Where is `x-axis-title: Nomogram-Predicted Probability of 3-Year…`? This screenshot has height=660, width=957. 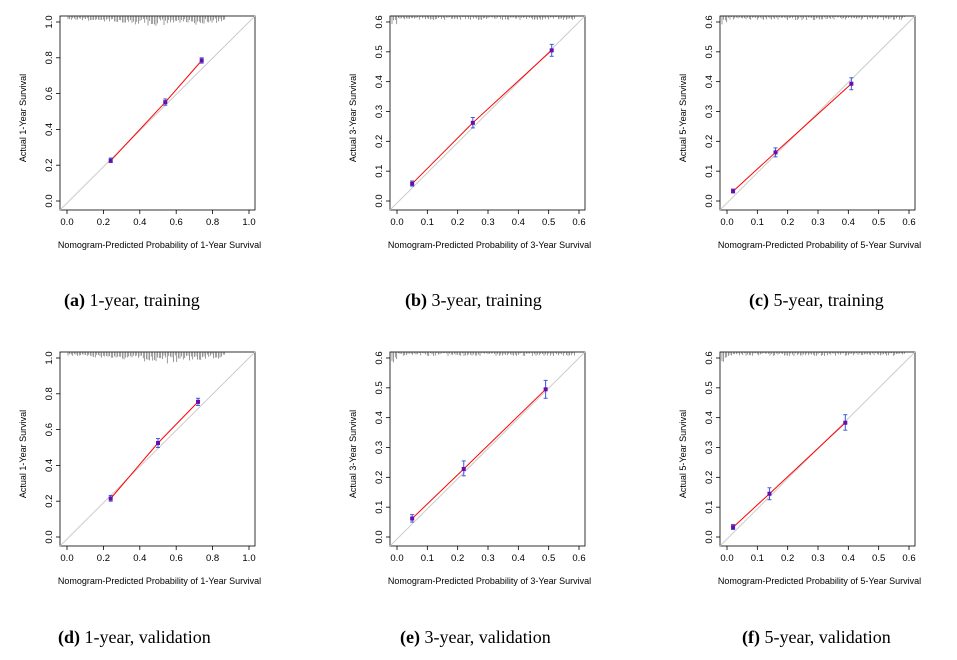
x-axis-title: Nomogram-Predicted Probability of 3-Year… is located at coordinates (489, 581).